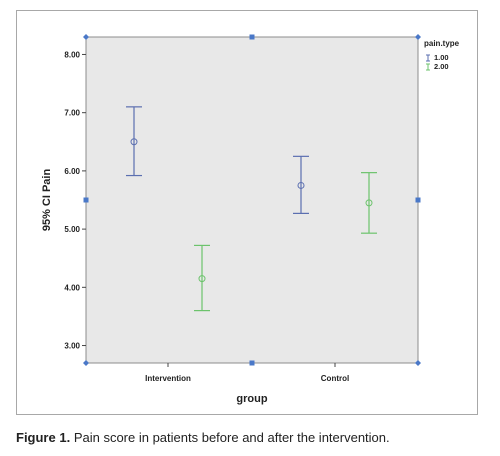 The width and height of the screenshot is (500, 456). I want to click on y-tick-label: 3.00, so click(72, 346).